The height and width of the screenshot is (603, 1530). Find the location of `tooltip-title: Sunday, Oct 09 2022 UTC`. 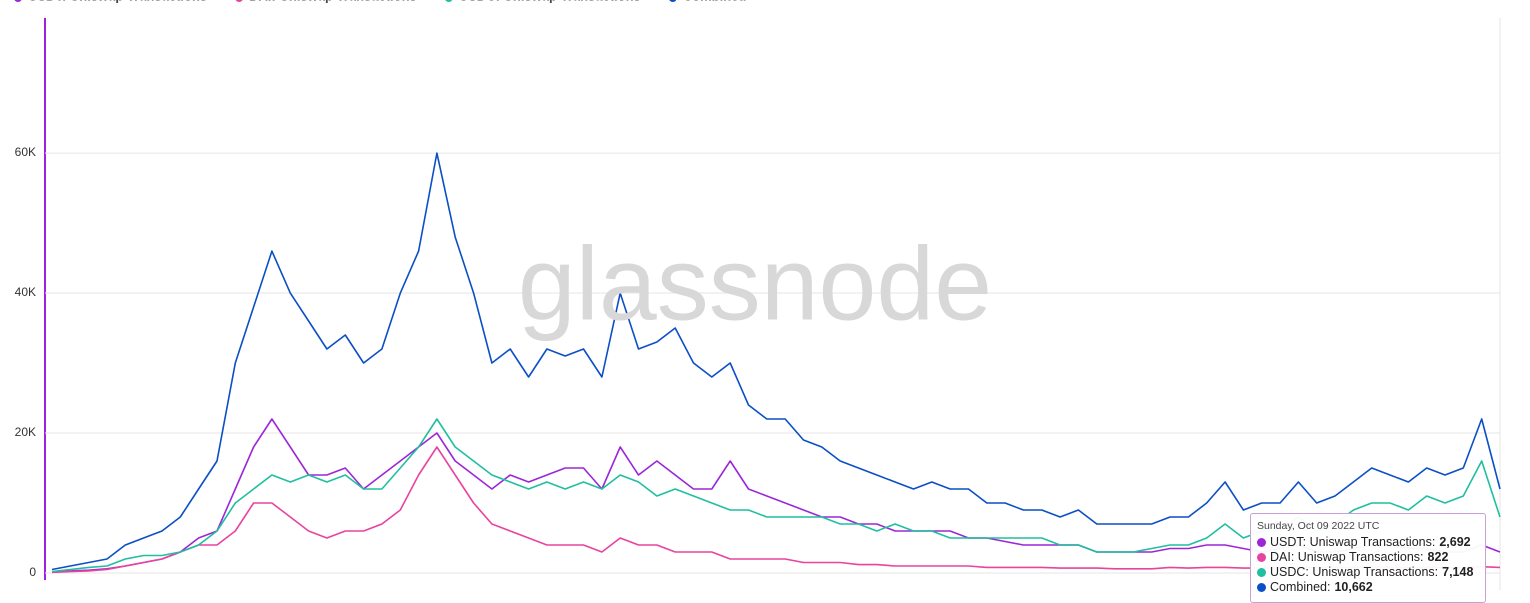

tooltip-title: Sunday, Oct 09 2022 UTC is located at coordinates (1318, 526).